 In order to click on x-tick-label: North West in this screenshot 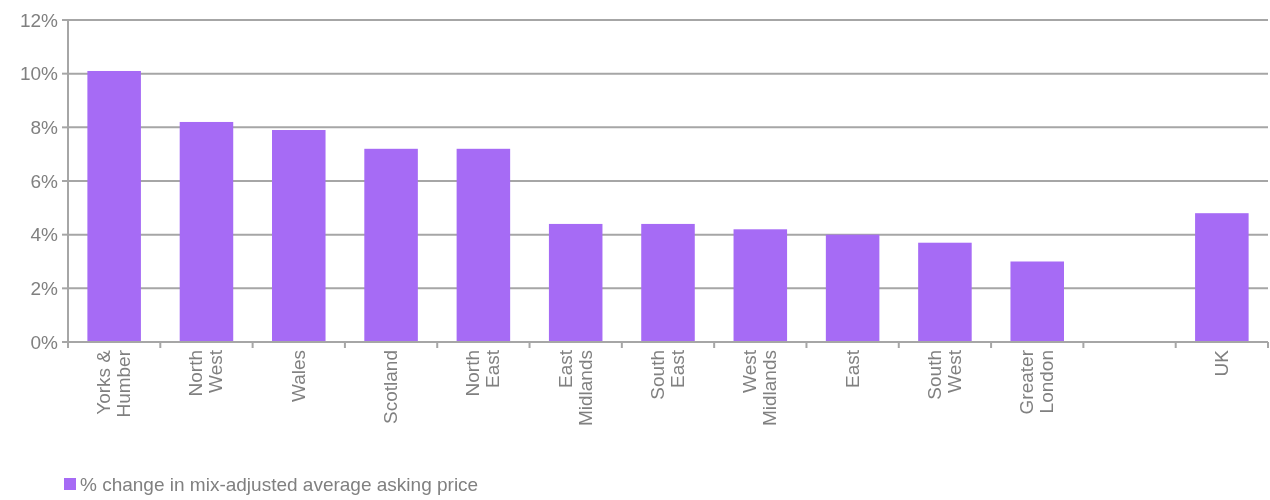, I will do `click(206, 373)`.